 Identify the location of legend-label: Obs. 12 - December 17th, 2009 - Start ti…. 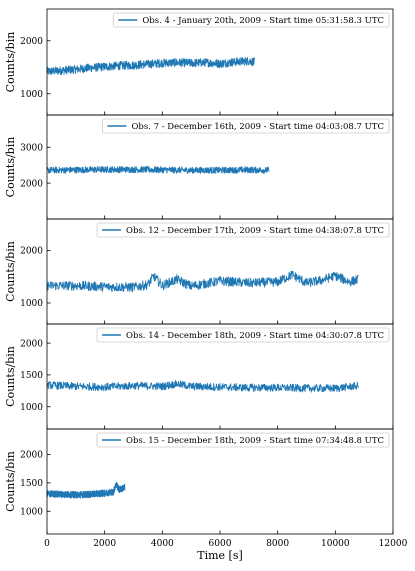
(255, 231).